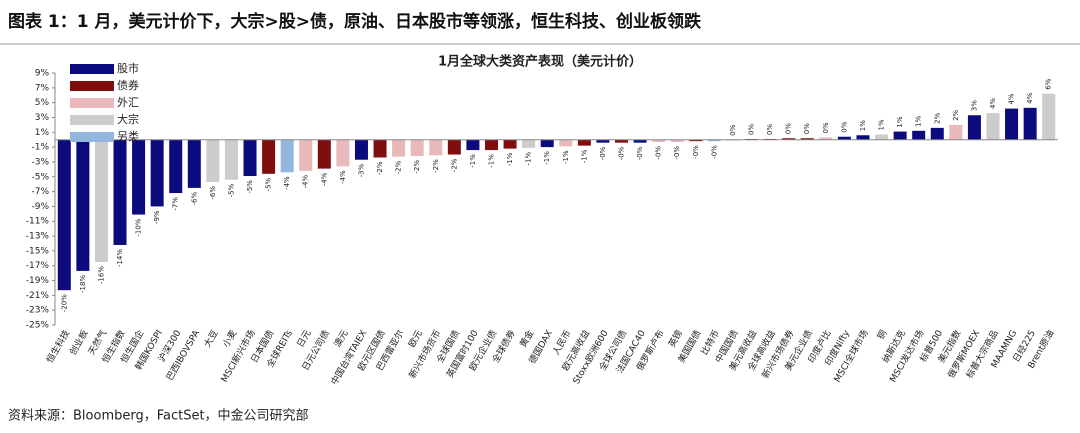  What do you see at coordinates (176, 204) in the screenshot?
I see `value-label: -7%` at bounding box center [176, 204].